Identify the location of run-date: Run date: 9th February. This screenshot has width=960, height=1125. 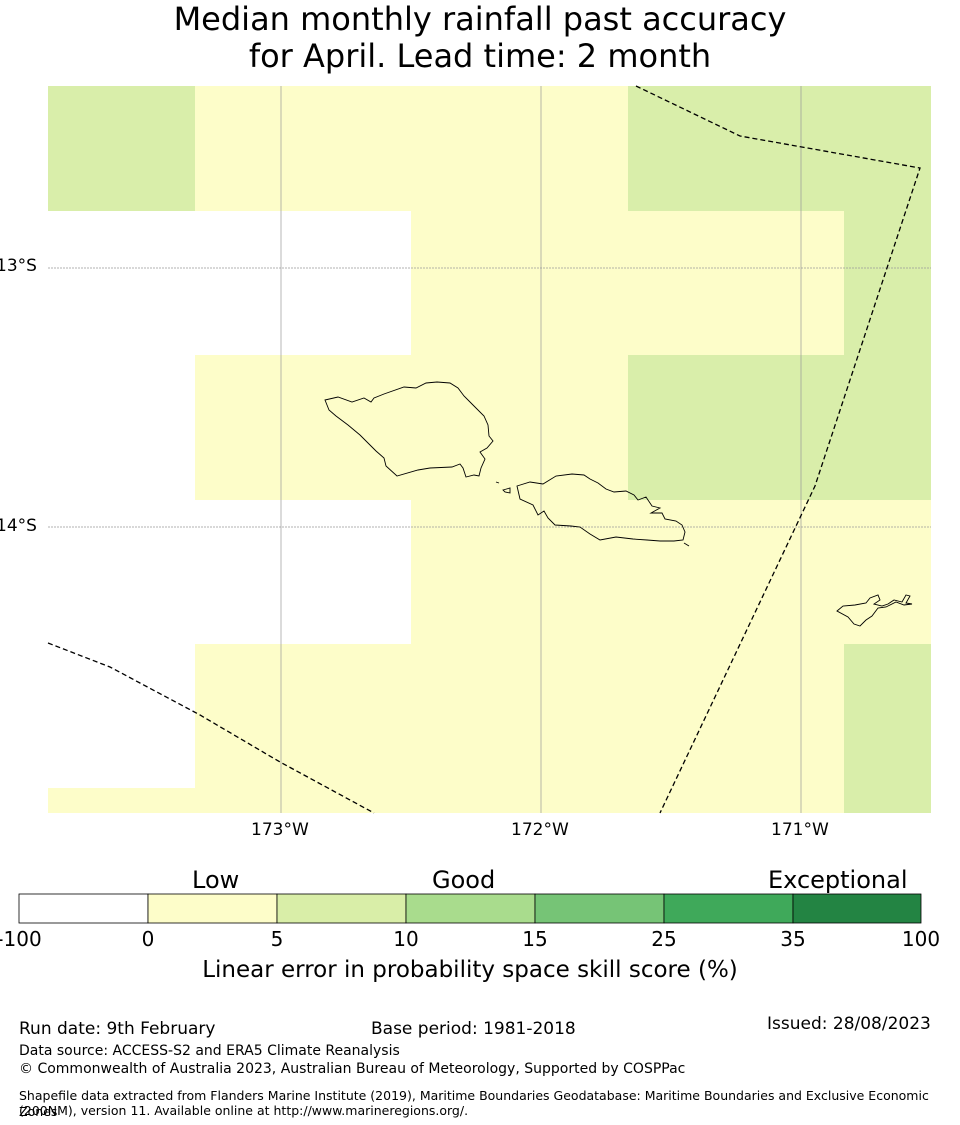
(117, 1029).